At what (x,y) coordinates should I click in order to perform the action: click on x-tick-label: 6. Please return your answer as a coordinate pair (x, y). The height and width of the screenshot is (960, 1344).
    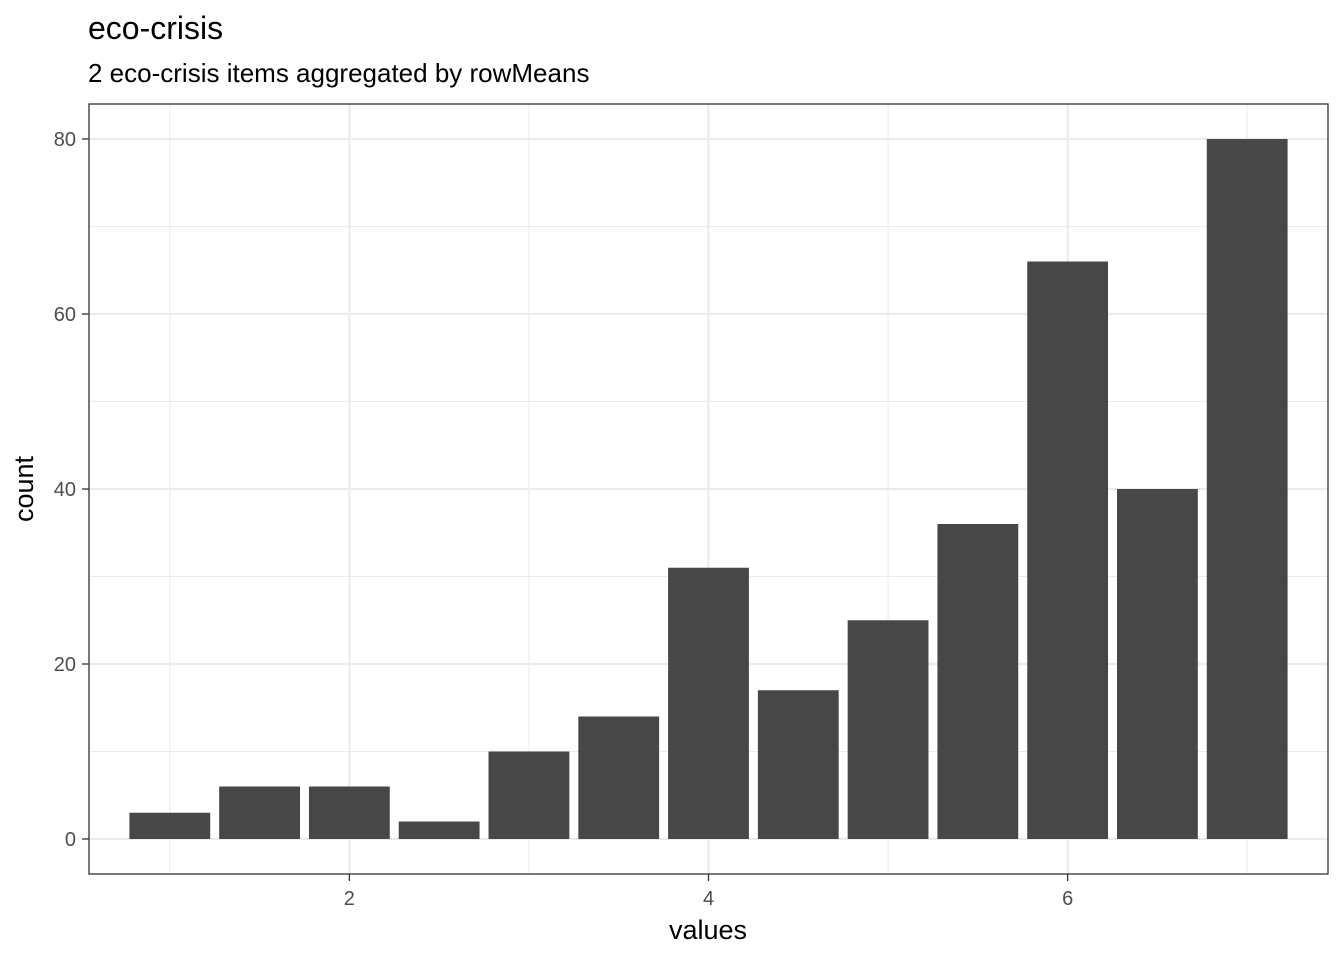
    Looking at the image, I should click on (1067, 899).